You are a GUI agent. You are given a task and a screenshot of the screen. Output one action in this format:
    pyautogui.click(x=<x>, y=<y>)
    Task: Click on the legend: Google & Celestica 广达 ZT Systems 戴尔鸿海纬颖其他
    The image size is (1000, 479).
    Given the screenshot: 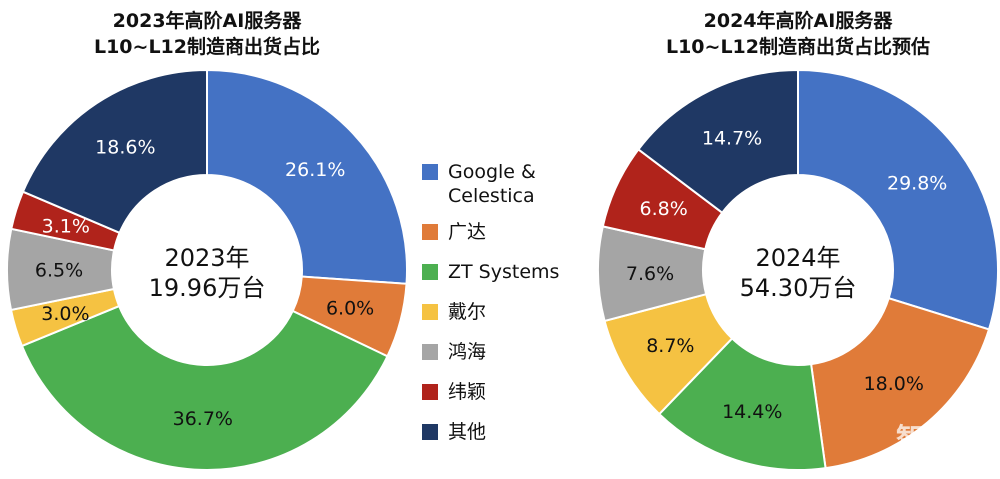 What is the action you would take?
    pyautogui.click(x=490, y=310)
    